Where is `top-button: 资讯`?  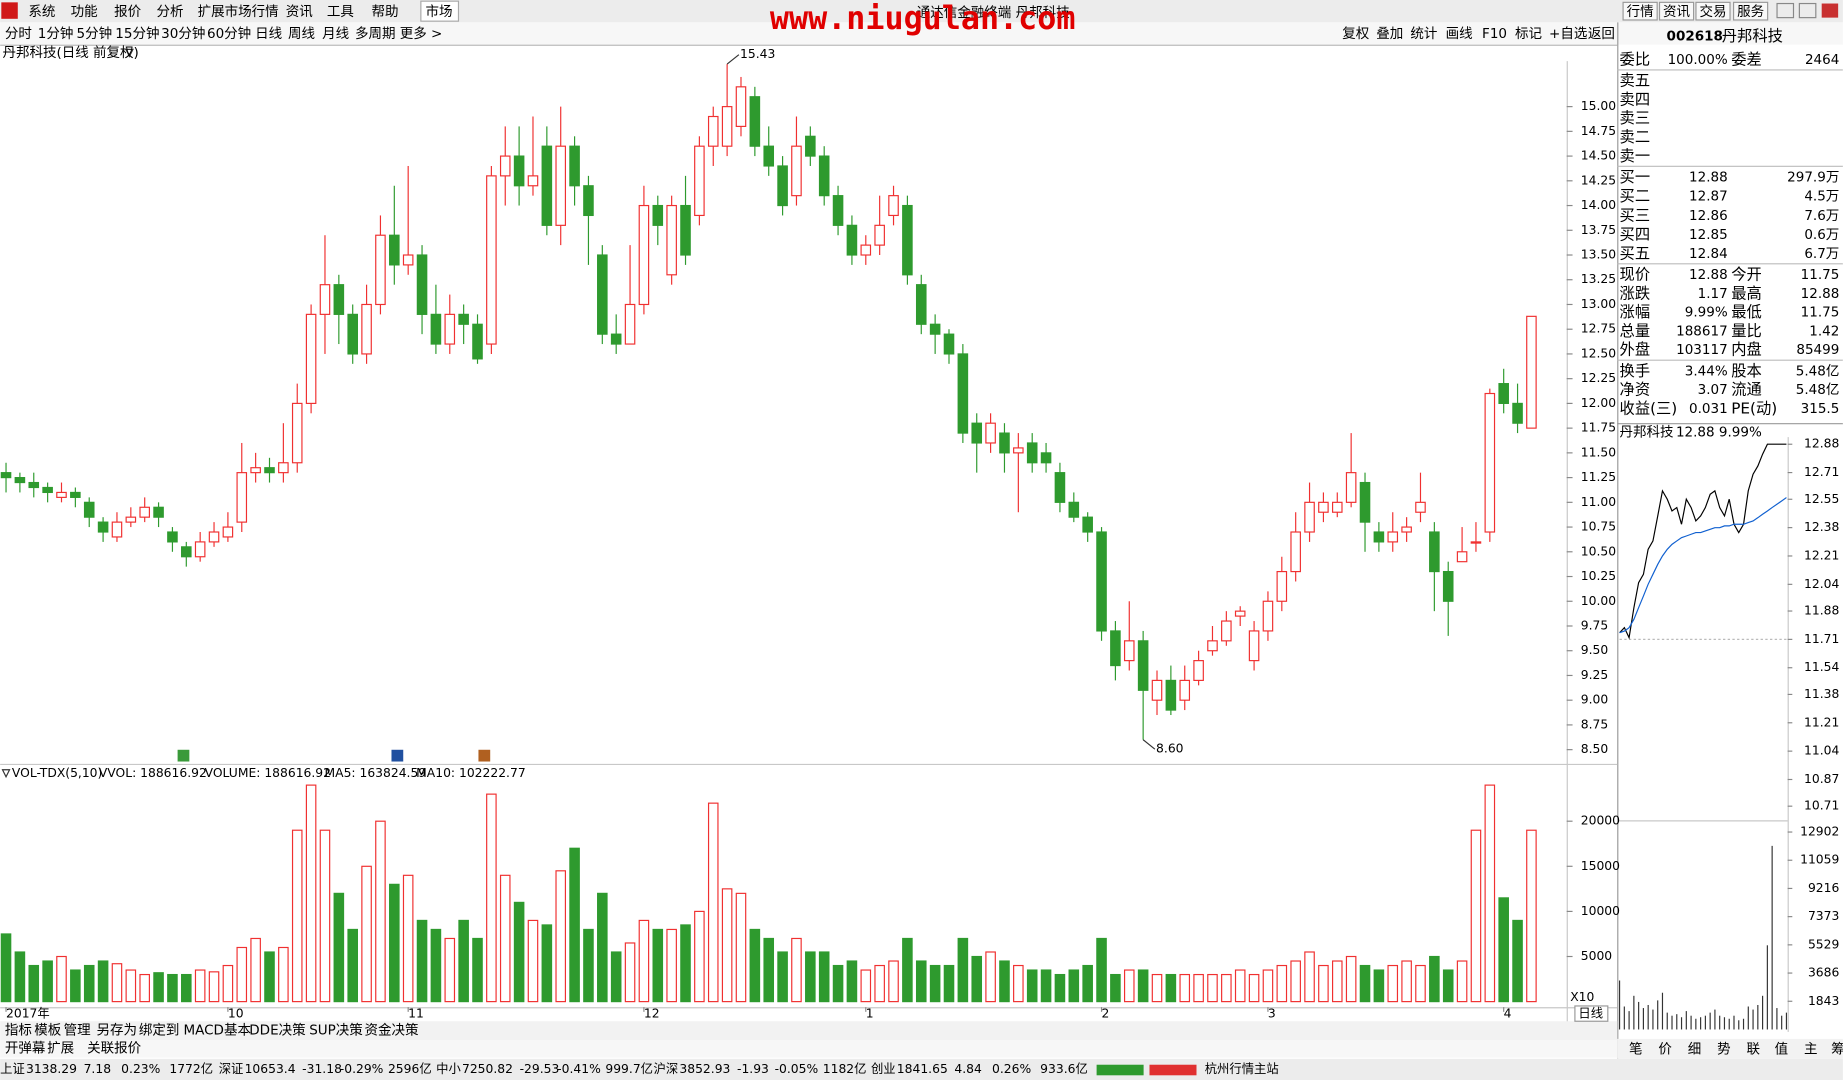
top-button: 资讯 is located at coordinates (1677, 12).